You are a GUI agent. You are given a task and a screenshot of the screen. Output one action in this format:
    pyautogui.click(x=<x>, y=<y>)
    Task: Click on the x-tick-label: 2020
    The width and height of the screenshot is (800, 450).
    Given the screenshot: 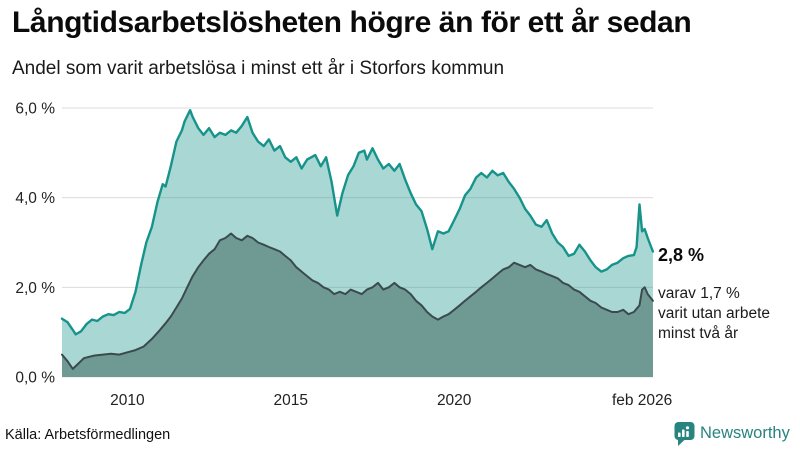 What is the action you would take?
    pyautogui.click(x=454, y=400)
    